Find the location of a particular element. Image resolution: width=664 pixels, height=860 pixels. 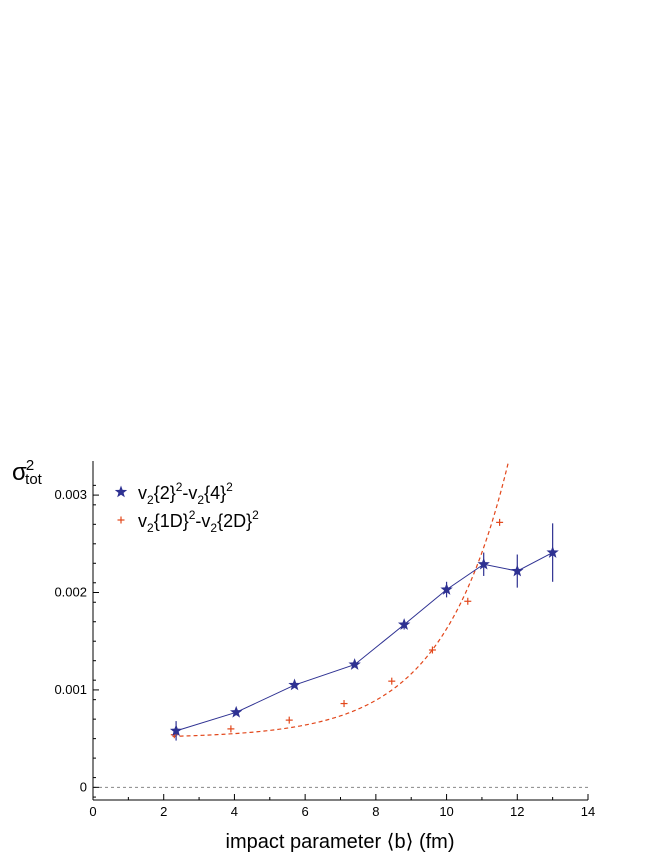

legend-item-series-1: v2{2}2-v2{4}2 is located at coordinates (173, 493).